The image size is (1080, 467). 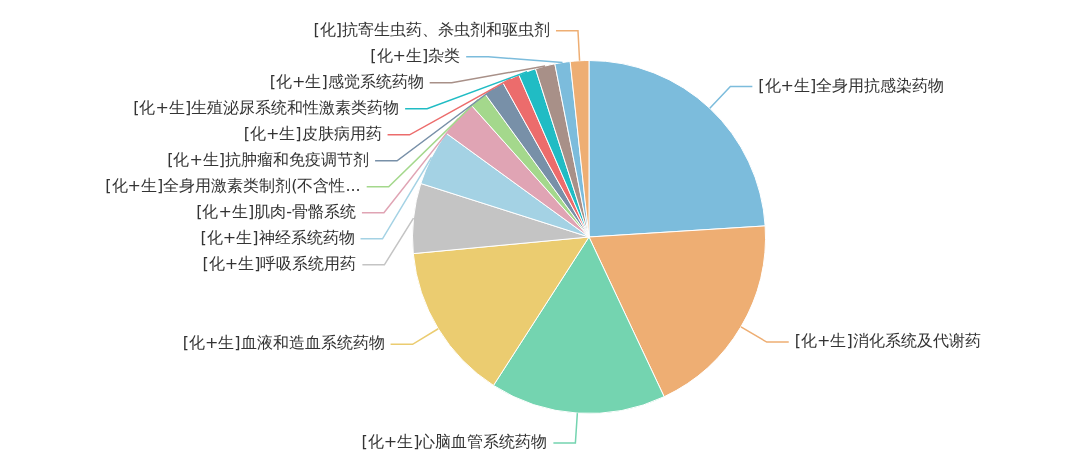 What do you see at coordinates (283, 343) in the screenshot?
I see `slice-label: [化+生]血液和造血系统药物` at bounding box center [283, 343].